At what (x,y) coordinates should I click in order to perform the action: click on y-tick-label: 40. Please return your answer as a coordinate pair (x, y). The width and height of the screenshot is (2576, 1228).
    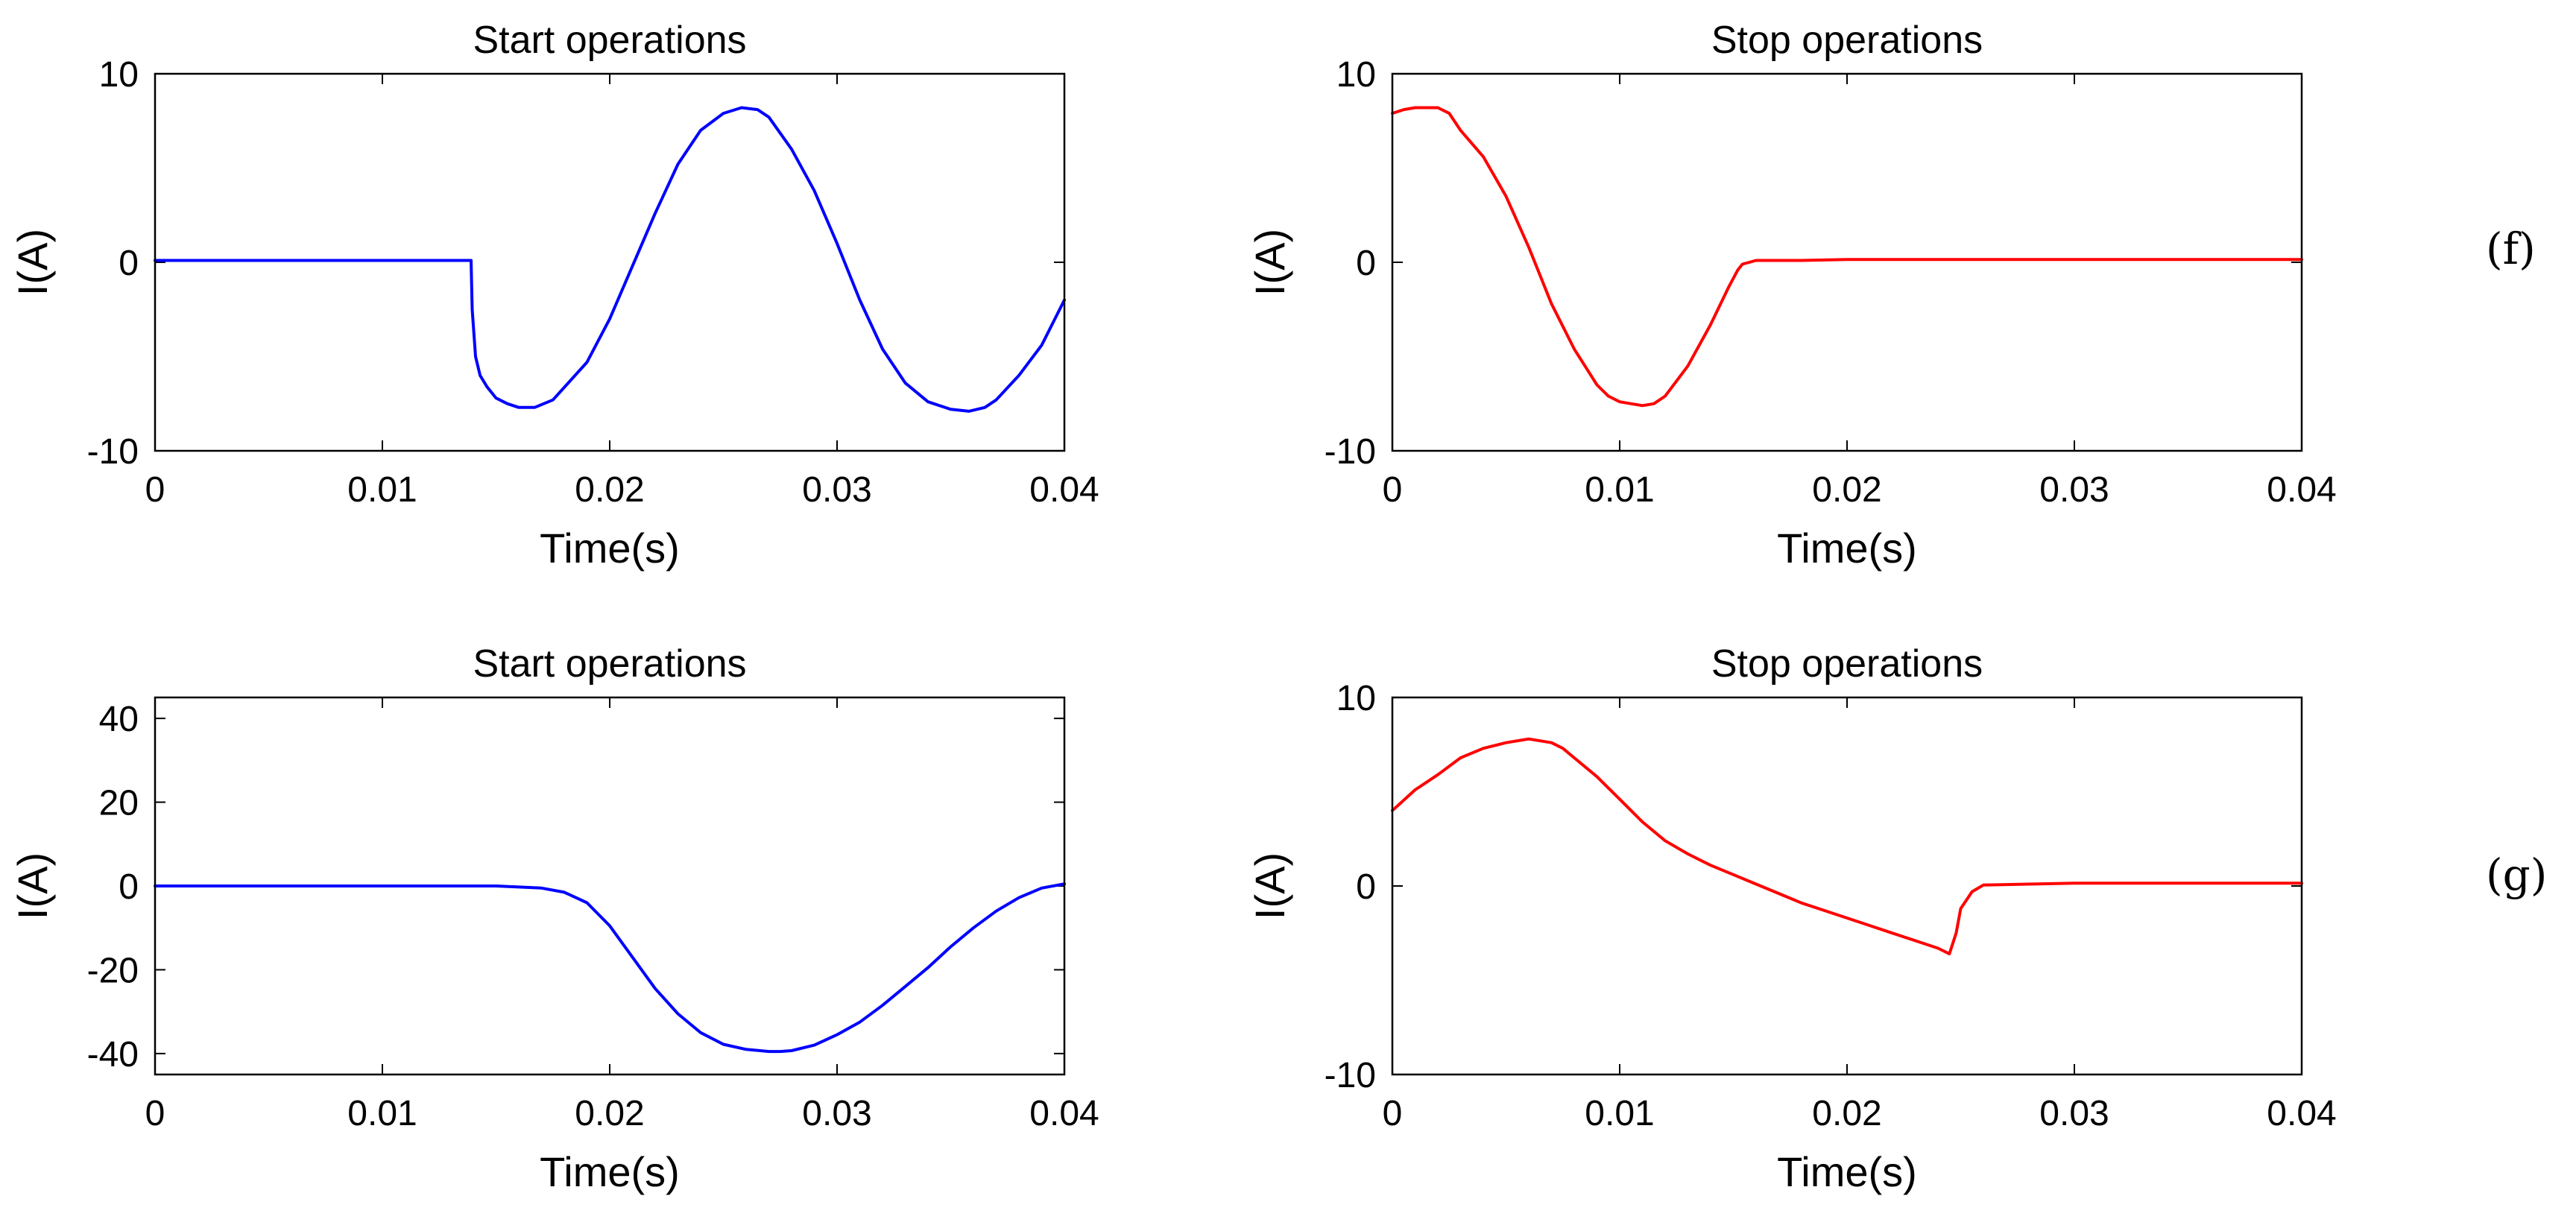
    Looking at the image, I should click on (119, 719).